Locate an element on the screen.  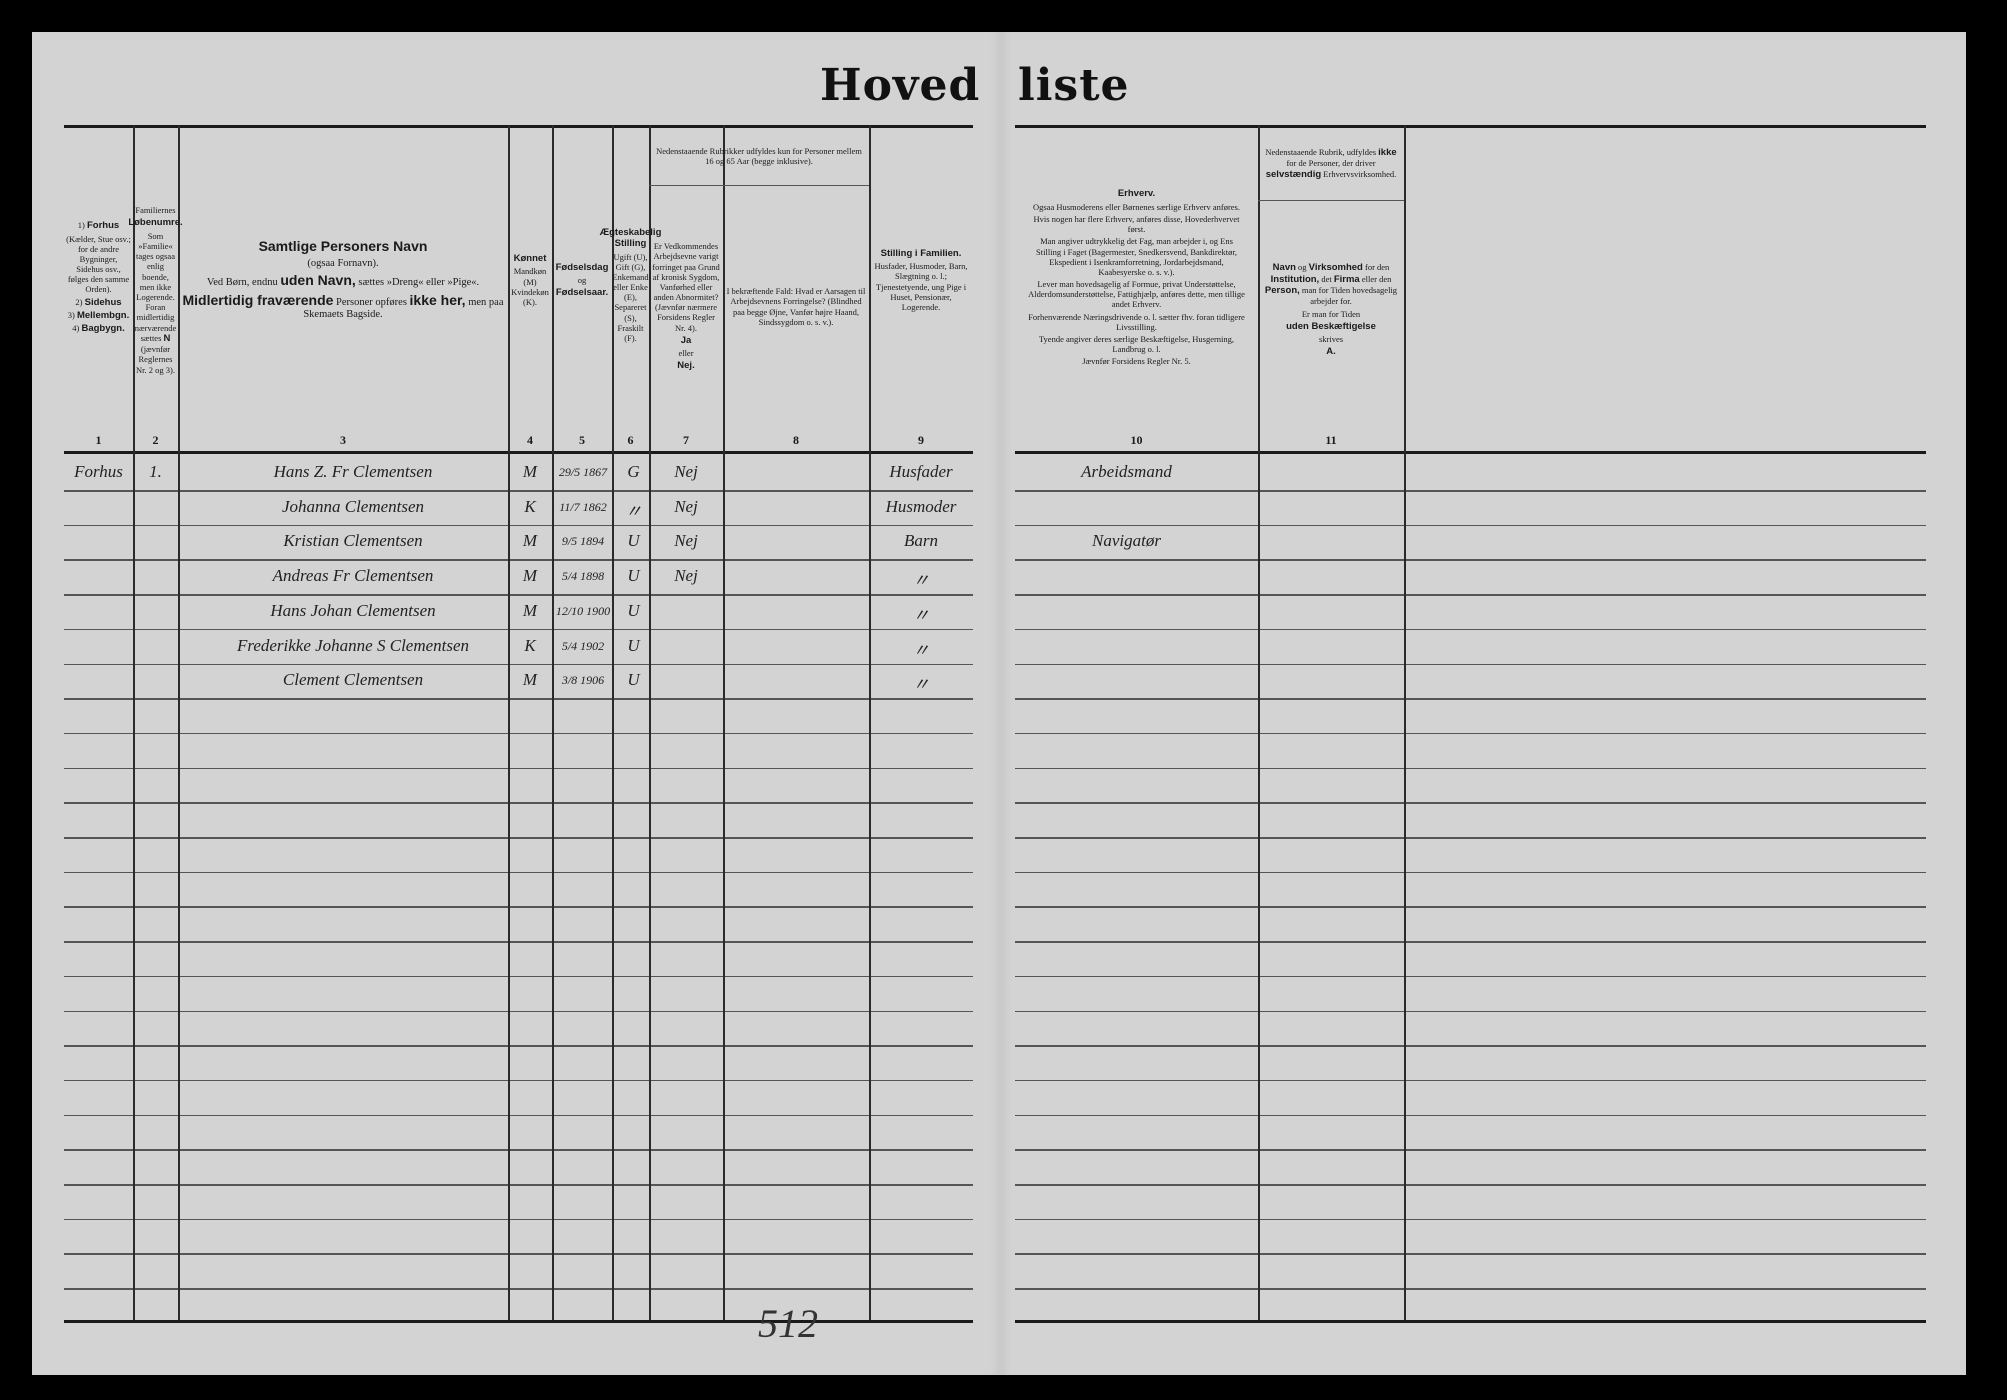
header-text: 1) is located at coordinates (82, 225).